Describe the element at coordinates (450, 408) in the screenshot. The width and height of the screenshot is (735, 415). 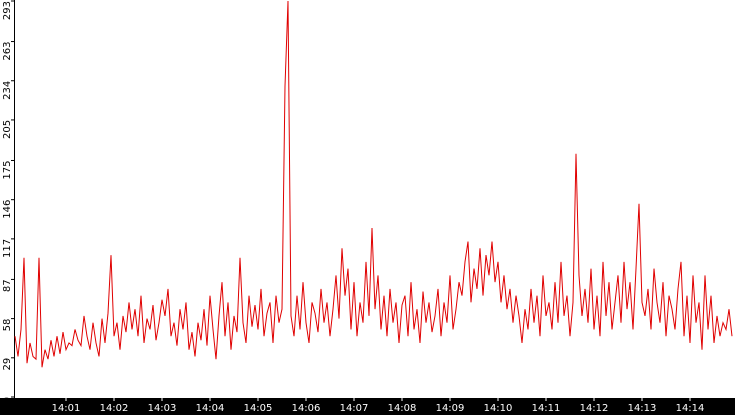
I see `x-tick-label: 14:09` at that location.